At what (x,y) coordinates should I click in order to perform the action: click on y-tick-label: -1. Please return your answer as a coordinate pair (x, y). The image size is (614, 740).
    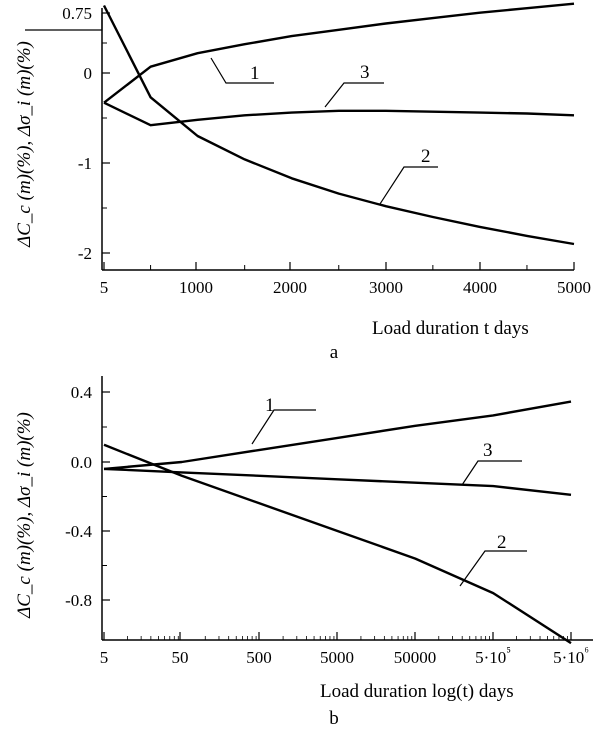
    Looking at the image, I should click on (85, 163).